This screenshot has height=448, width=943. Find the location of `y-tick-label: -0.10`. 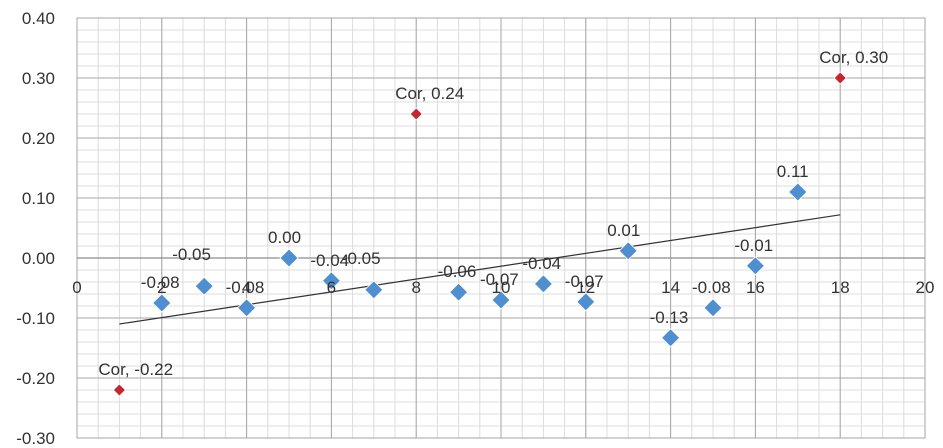

y-tick-label: -0.10 is located at coordinates (35, 318).